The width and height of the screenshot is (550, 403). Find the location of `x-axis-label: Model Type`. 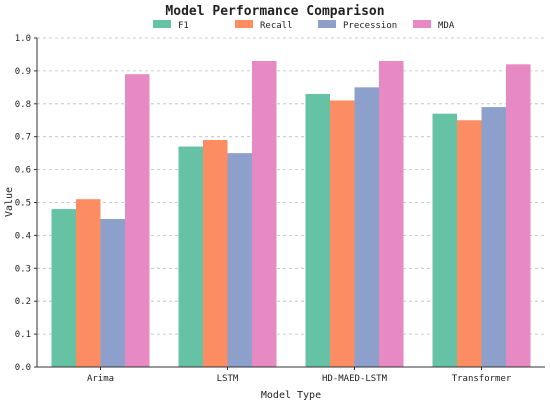

x-axis-label: Model Type is located at coordinates (291, 395).